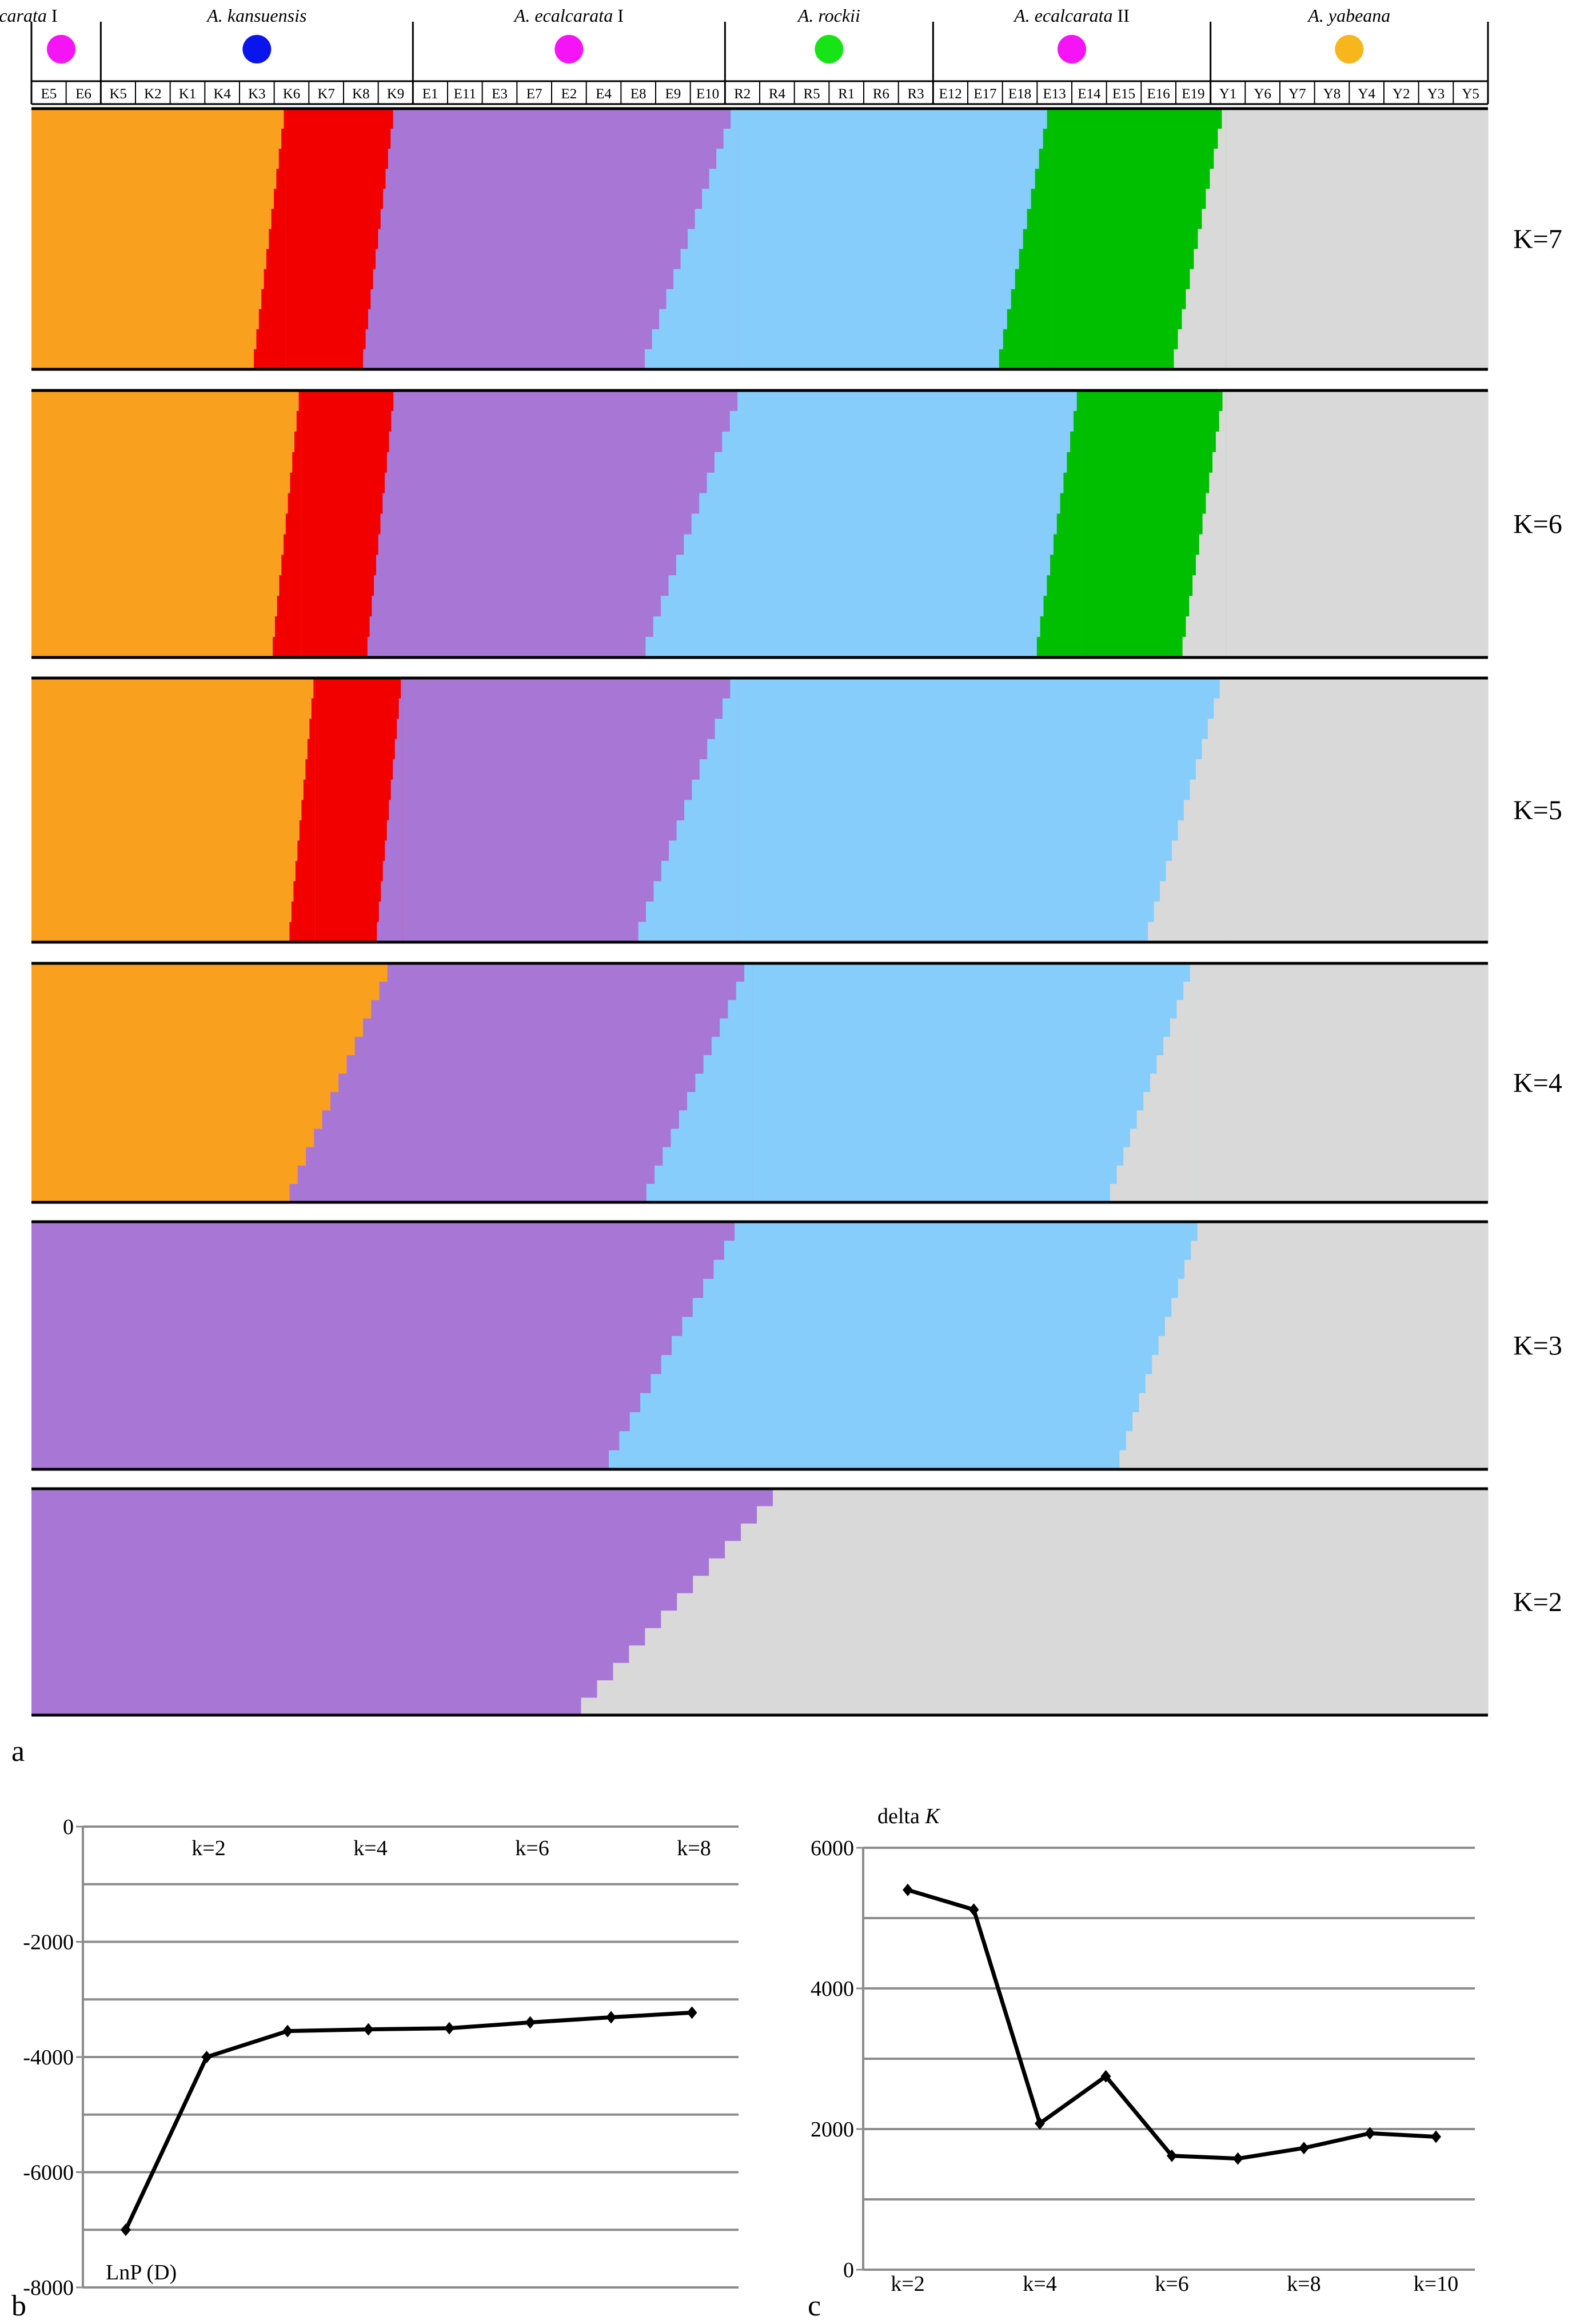 This screenshot has height=2324, width=1580. What do you see at coordinates (742, 94) in the screenshot?
I see `population-code: R2` at bounding box center [742, 94].